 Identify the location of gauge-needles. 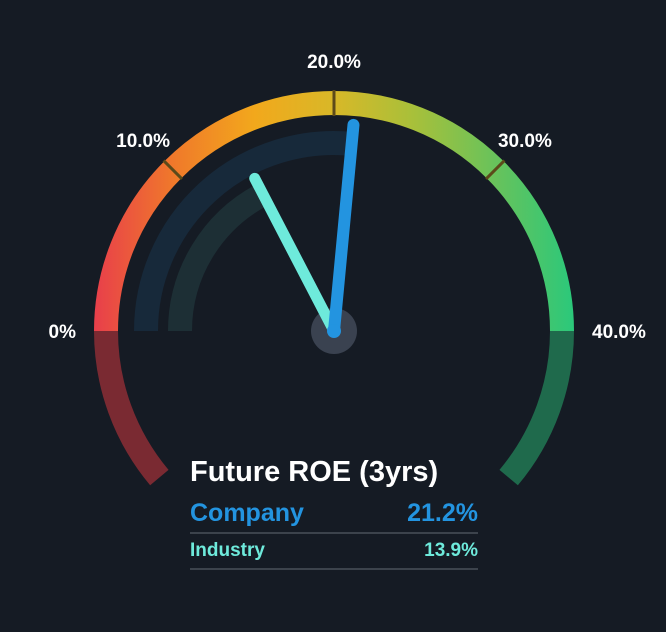
(304, 236).